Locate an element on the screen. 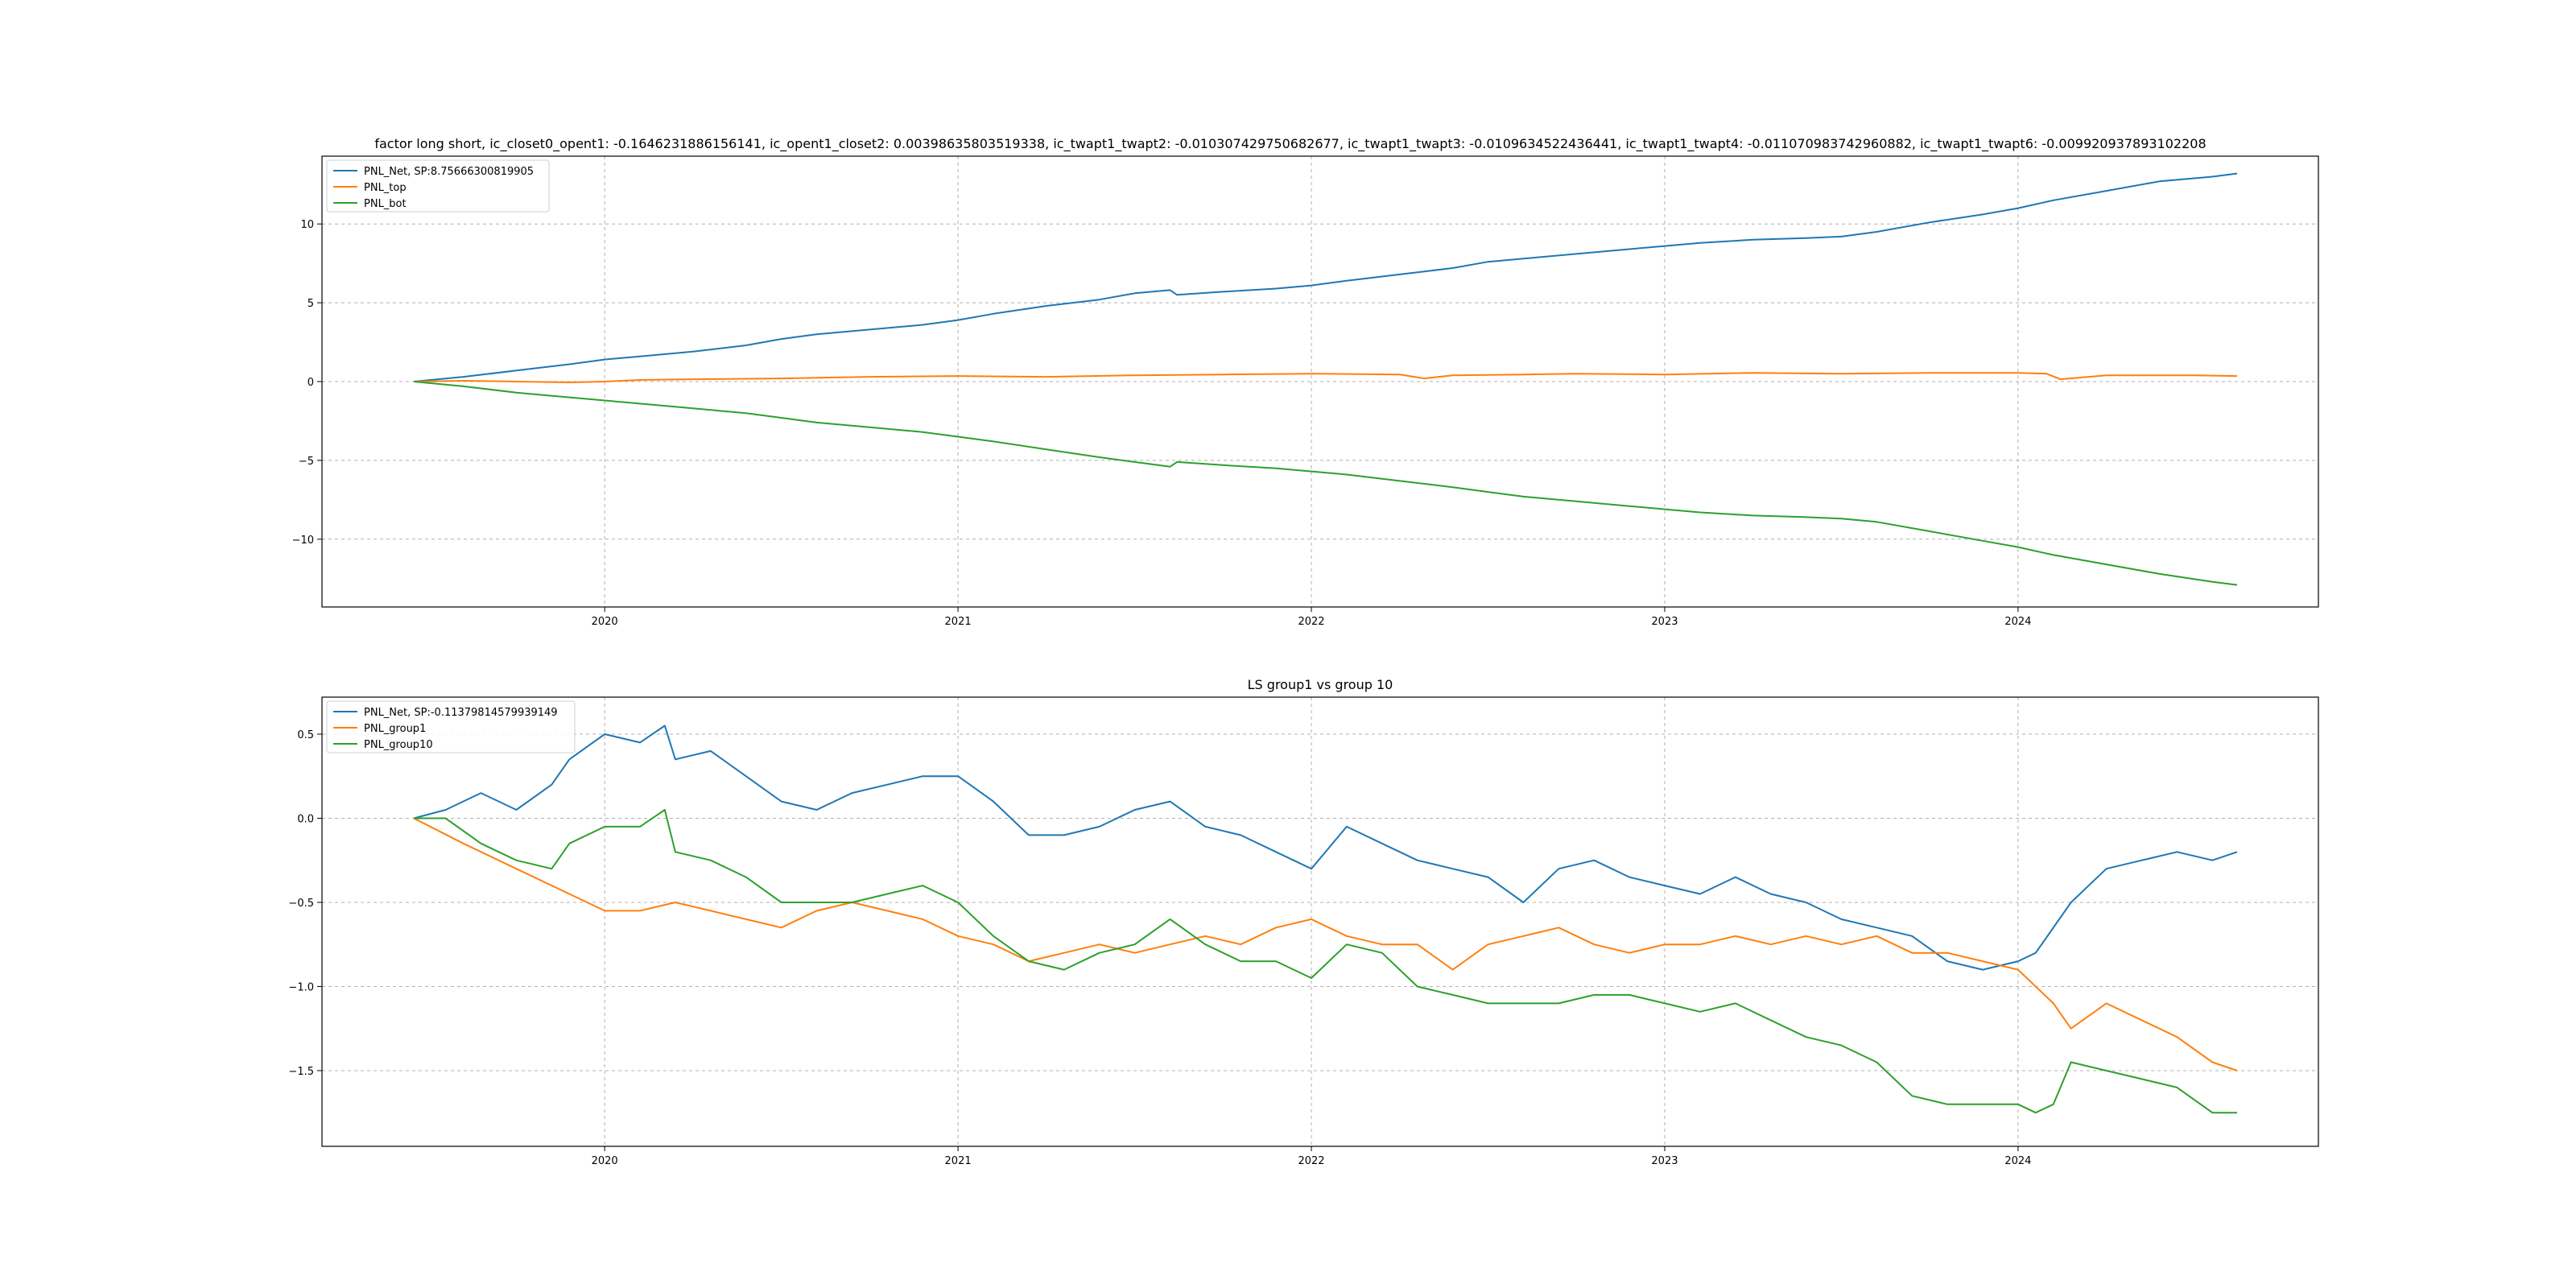 The height and width of the screenshot is (1288, 2576). y-tick-label: 10 is located at coordinates (307, 225).